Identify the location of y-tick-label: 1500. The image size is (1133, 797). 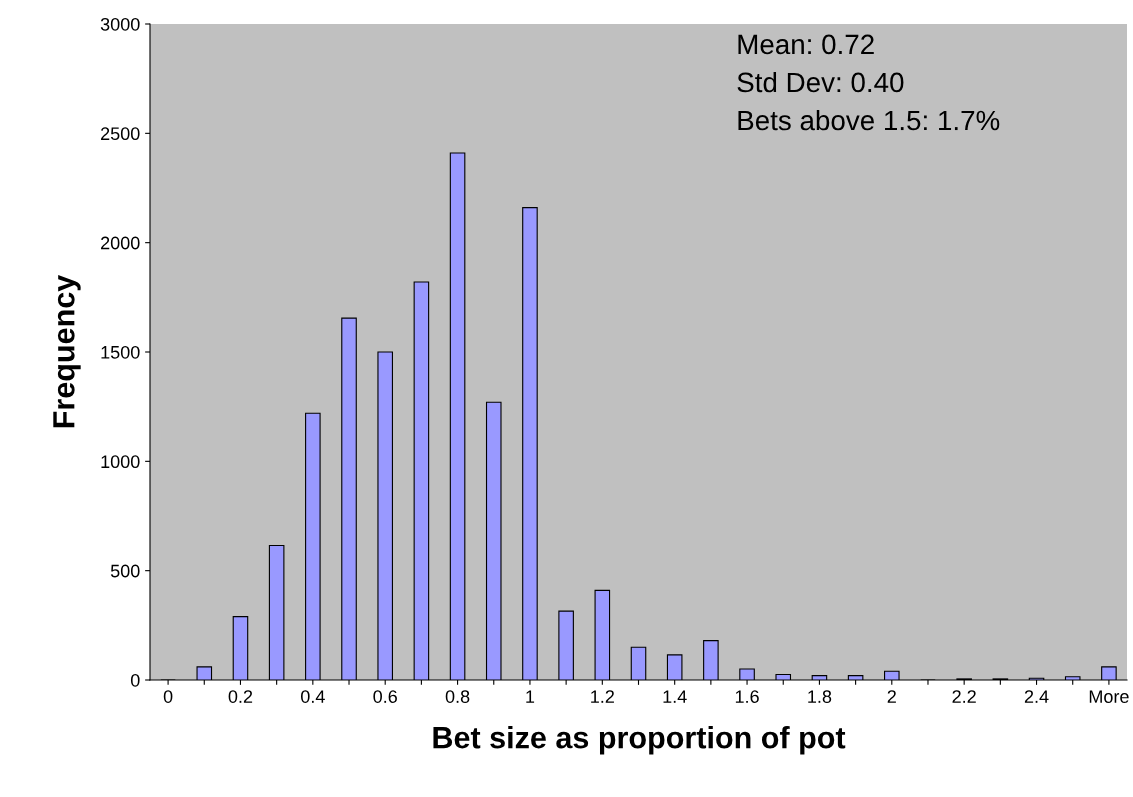
(120, 352).